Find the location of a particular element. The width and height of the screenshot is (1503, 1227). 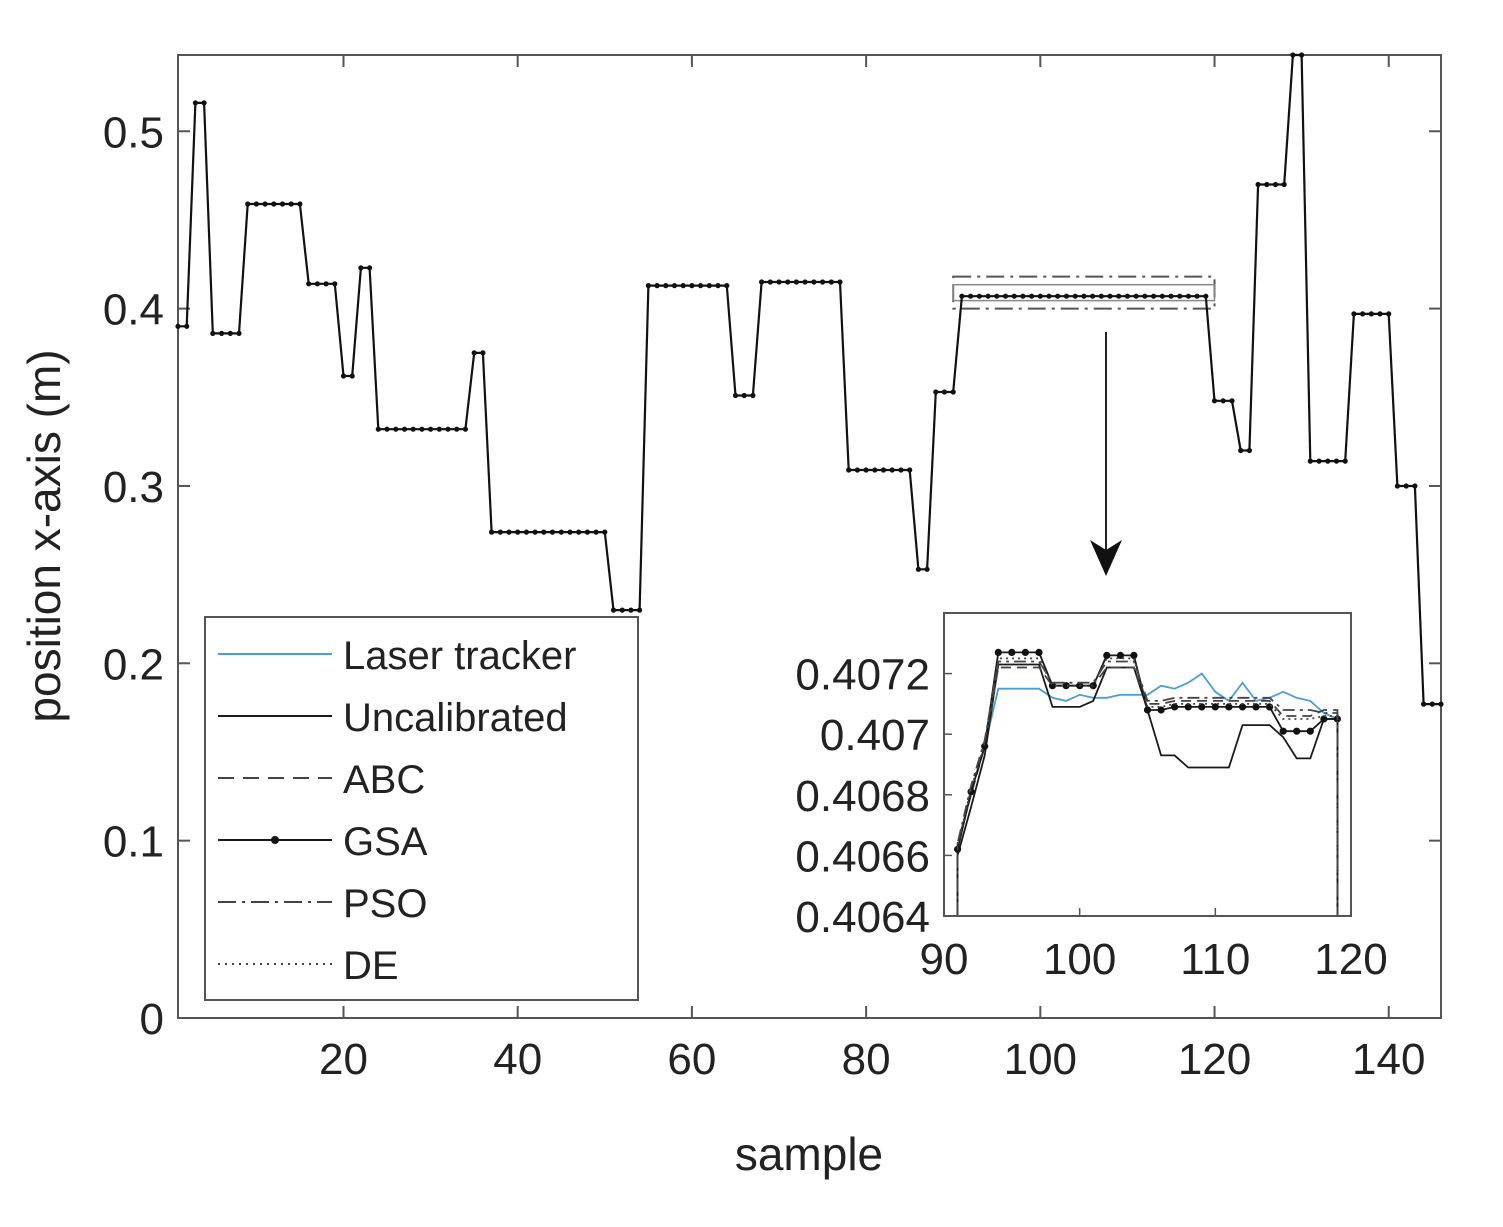

y-tick-label: 0.1 is located at coordinates (133, 842).